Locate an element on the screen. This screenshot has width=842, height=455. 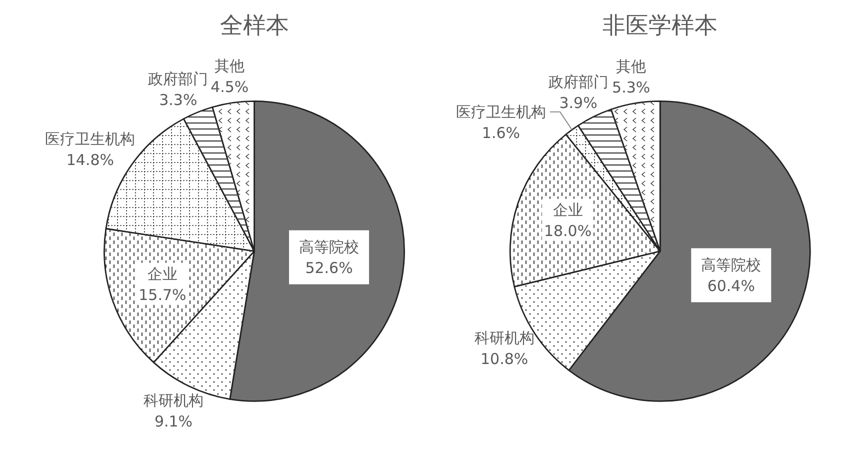
label: 医疗卫生机构 14.8% is located at coordinates (90, 149).